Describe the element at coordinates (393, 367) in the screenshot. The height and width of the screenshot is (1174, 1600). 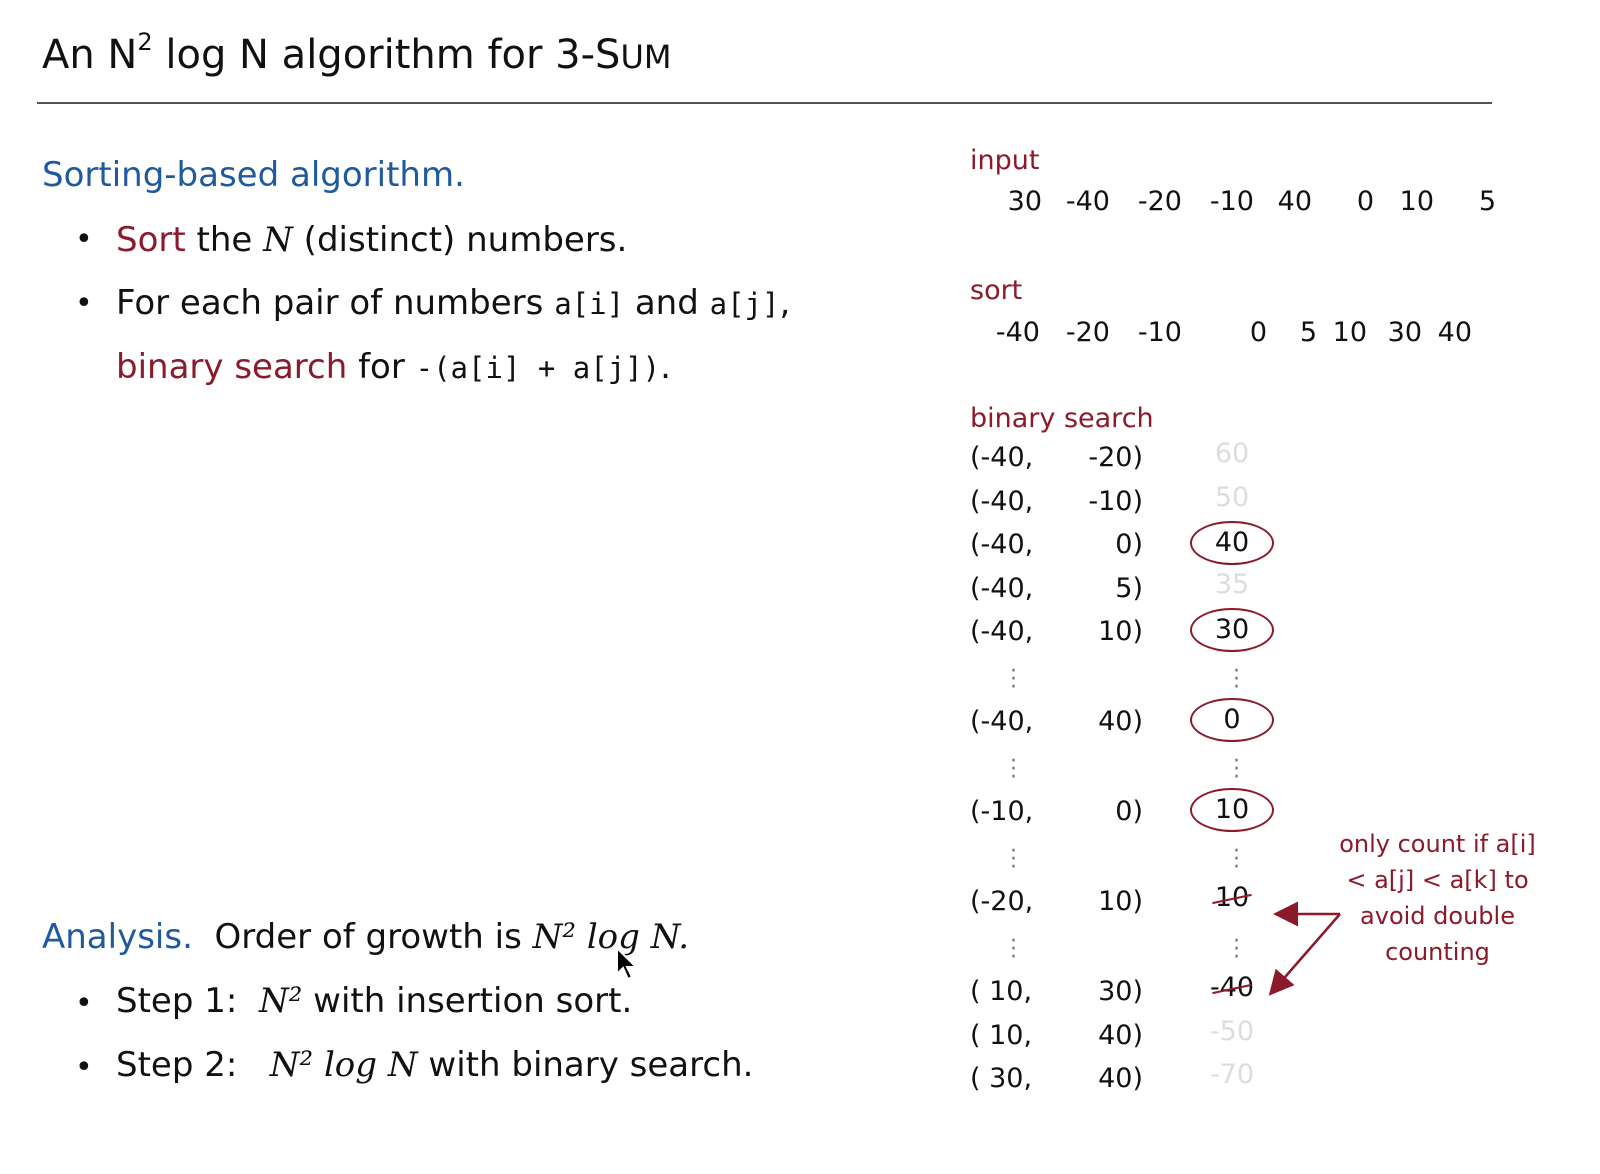
I see `bullet-binary-search: binary search for -(a[i] + a[j]).` at that location.